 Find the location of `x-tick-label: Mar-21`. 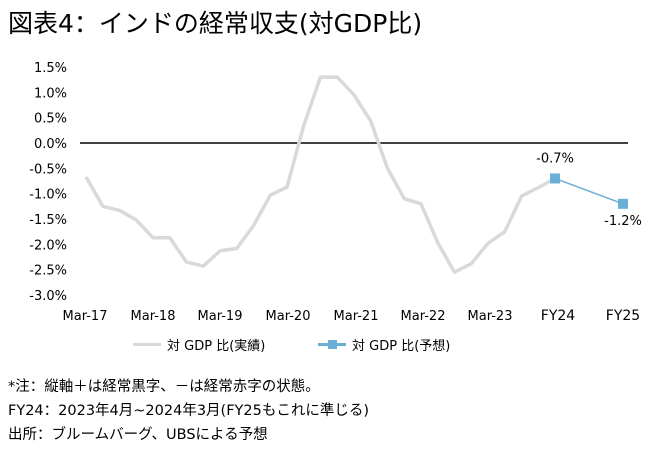

x-tick-label: Mar-21 is located at coordinates (356, 316).